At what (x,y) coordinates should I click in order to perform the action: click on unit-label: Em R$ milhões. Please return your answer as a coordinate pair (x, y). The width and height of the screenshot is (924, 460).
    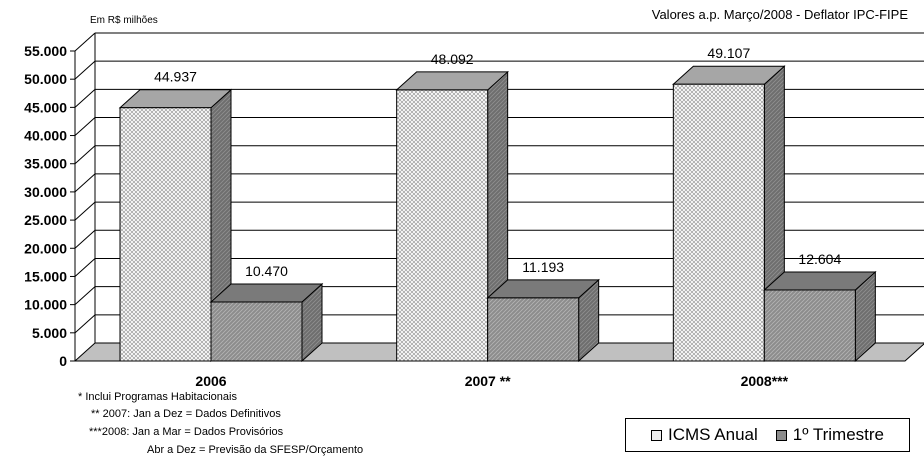
    Looking at the image, I should click on (124, 20).